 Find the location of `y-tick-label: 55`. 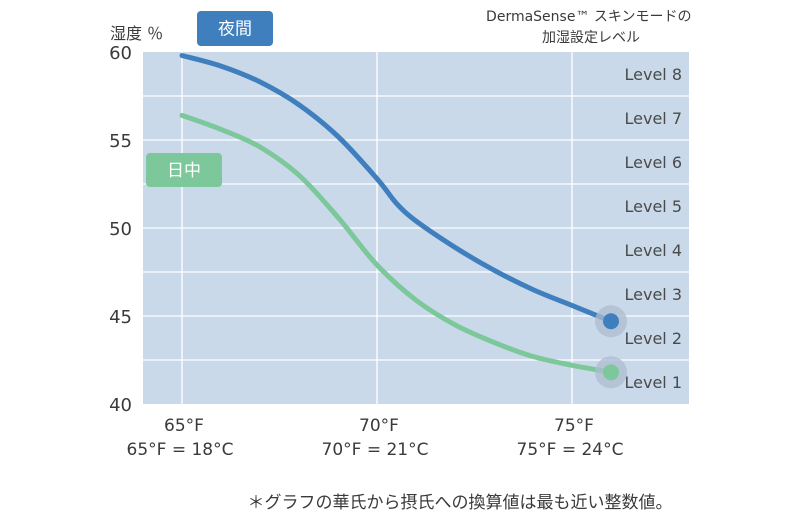

y-tick-label: 55 is located at coordinates (120, 141).